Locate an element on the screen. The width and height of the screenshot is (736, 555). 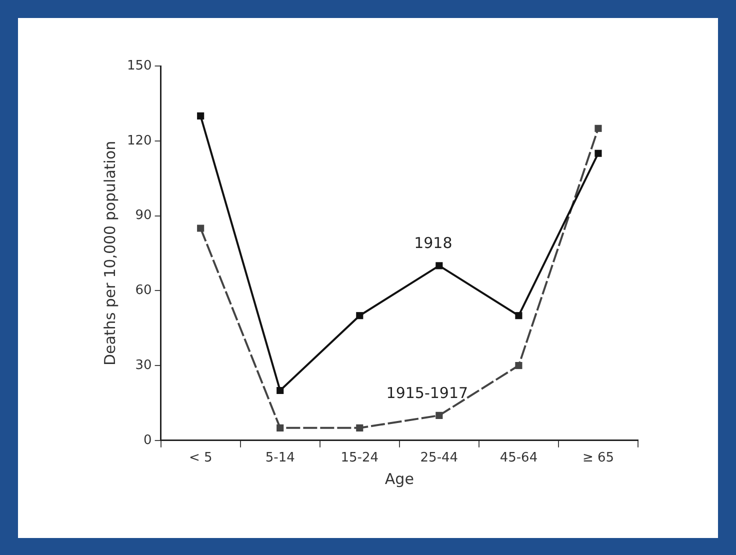
x-tick-label: 5-14 is located at coordinates (280, 458).